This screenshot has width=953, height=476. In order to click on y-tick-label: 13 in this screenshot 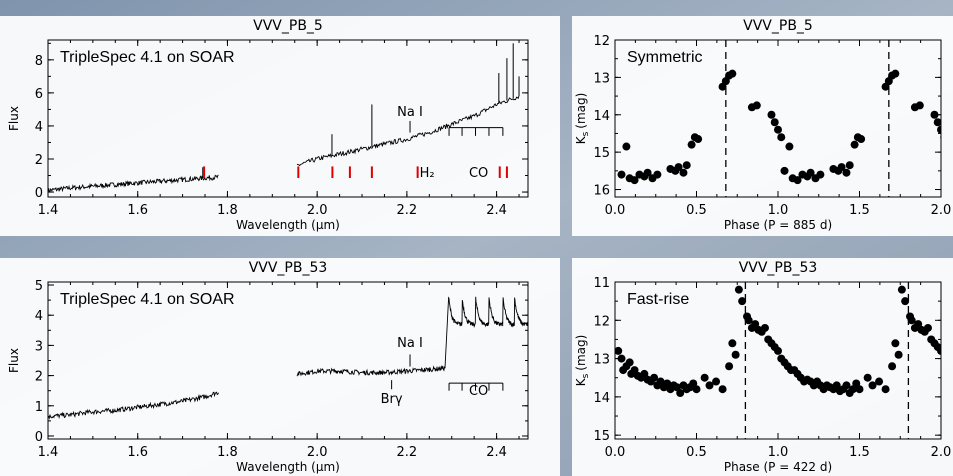, I will do `click(601, 360)`.